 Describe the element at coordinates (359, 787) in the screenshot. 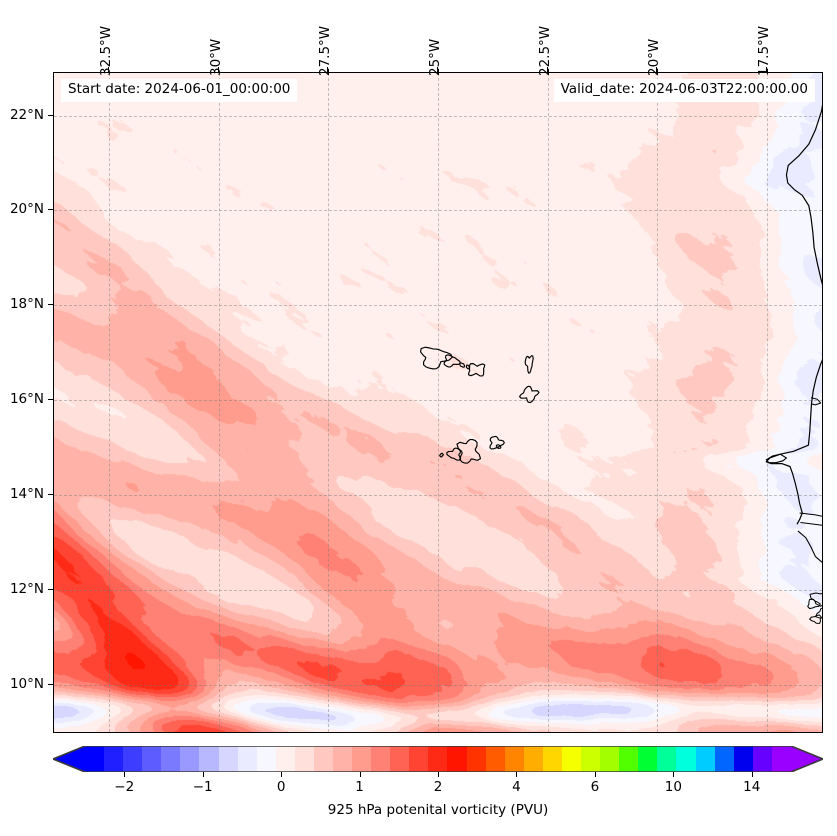

I see `colorbar-tick-label: 1` at that location.